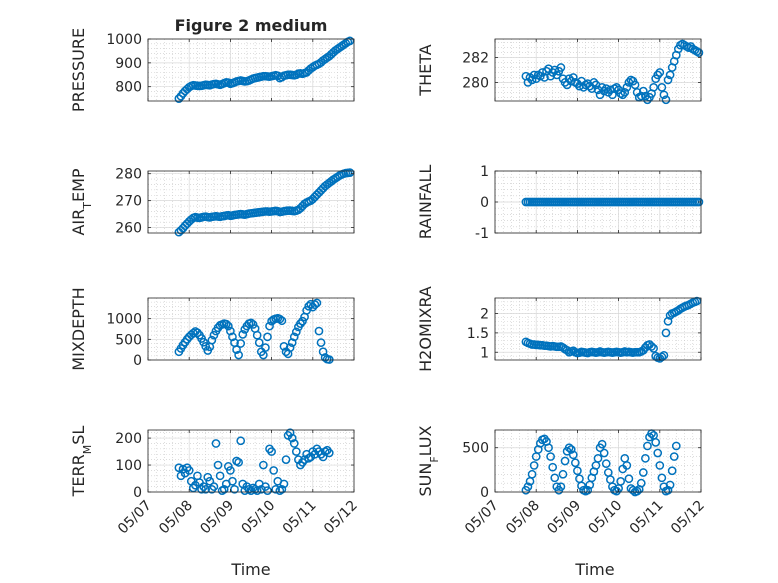  I want to click on y-tick-label: 2, so click(484, 315).